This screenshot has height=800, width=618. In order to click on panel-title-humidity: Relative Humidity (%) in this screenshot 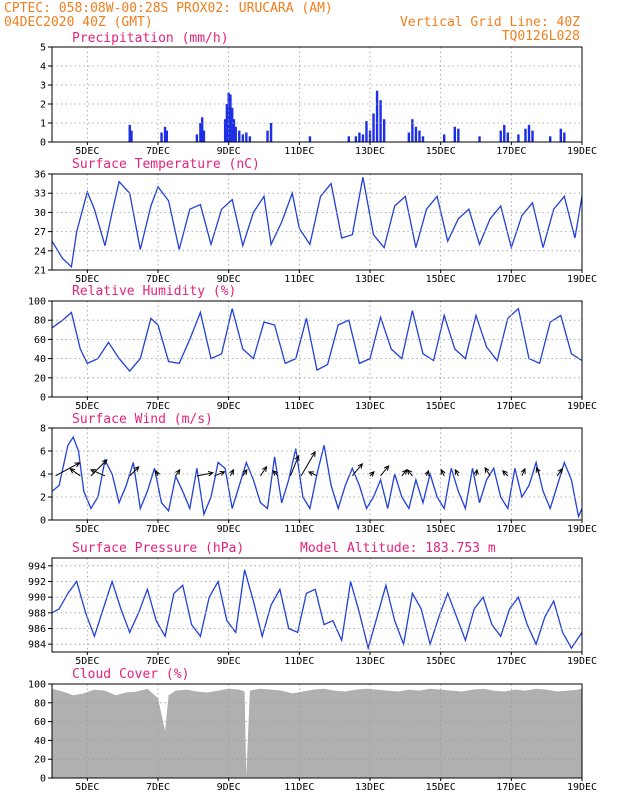, I will do `click(154, 291)`.